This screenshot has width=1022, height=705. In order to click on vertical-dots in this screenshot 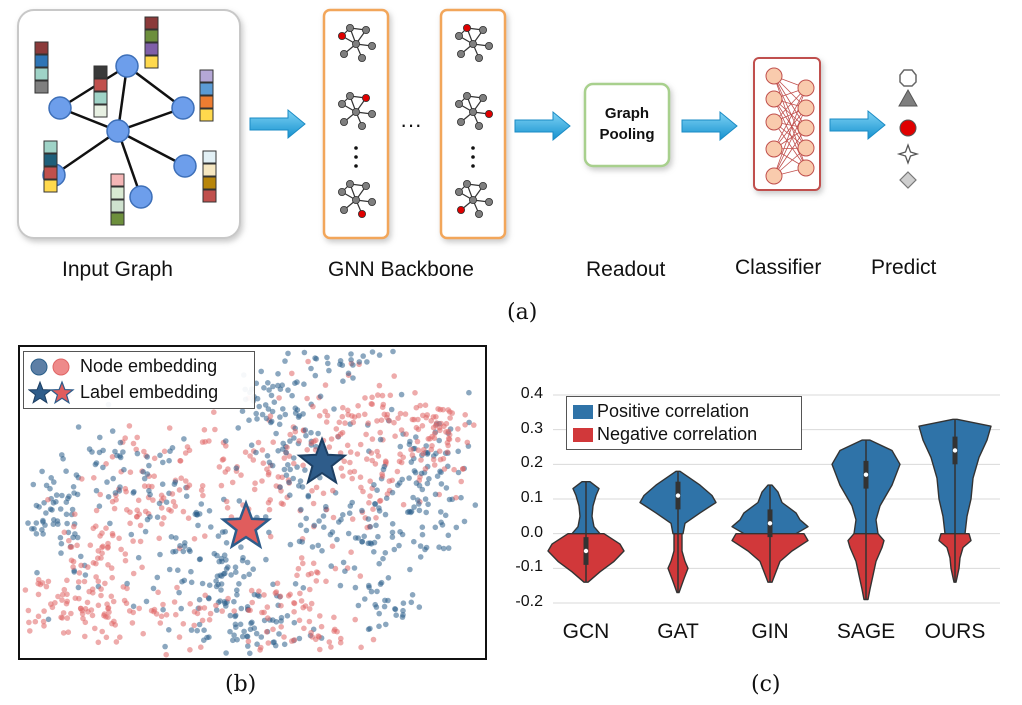, I will do `click(414, 157)`.